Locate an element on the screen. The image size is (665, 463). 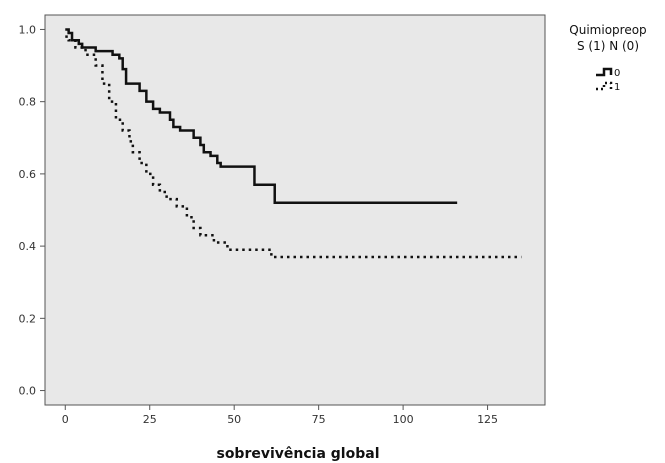
legend: Quimiopreop S (1) N (0) 01 is located at coordinates (607, 58).